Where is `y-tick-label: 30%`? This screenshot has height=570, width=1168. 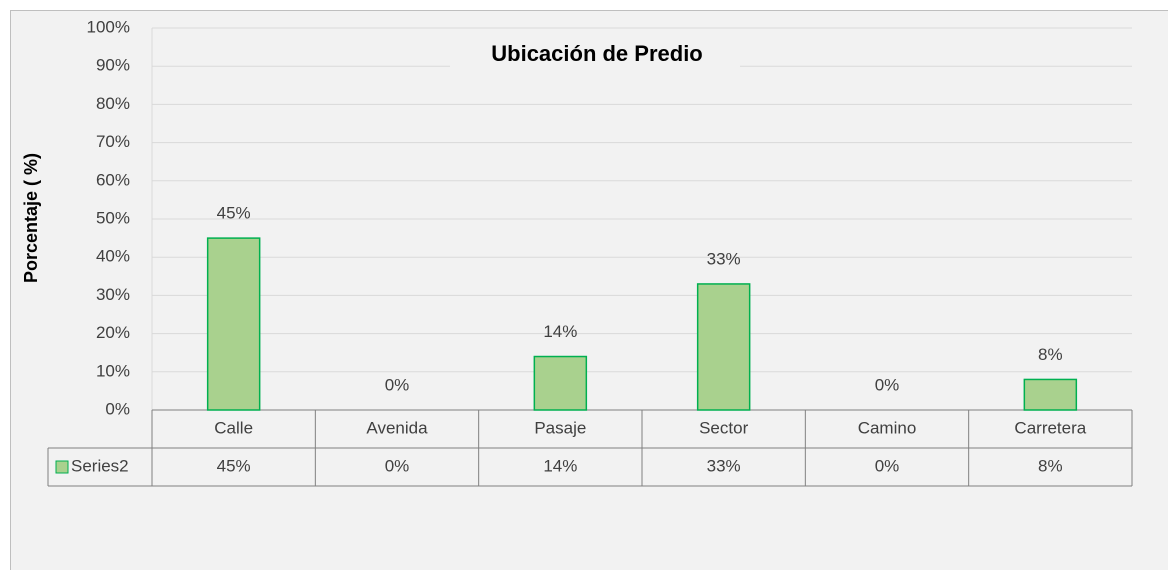
y-tick-label: 30% is located at coordinates (113, 294).